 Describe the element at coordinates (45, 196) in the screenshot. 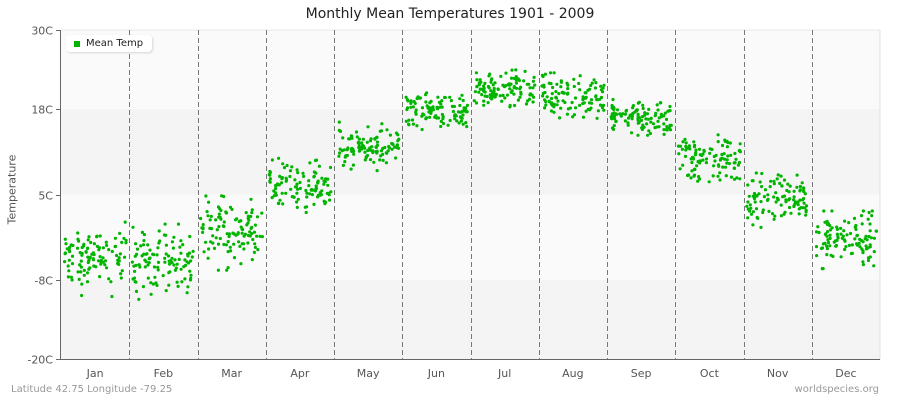

I see `y-tick-label: 5C` at that location.